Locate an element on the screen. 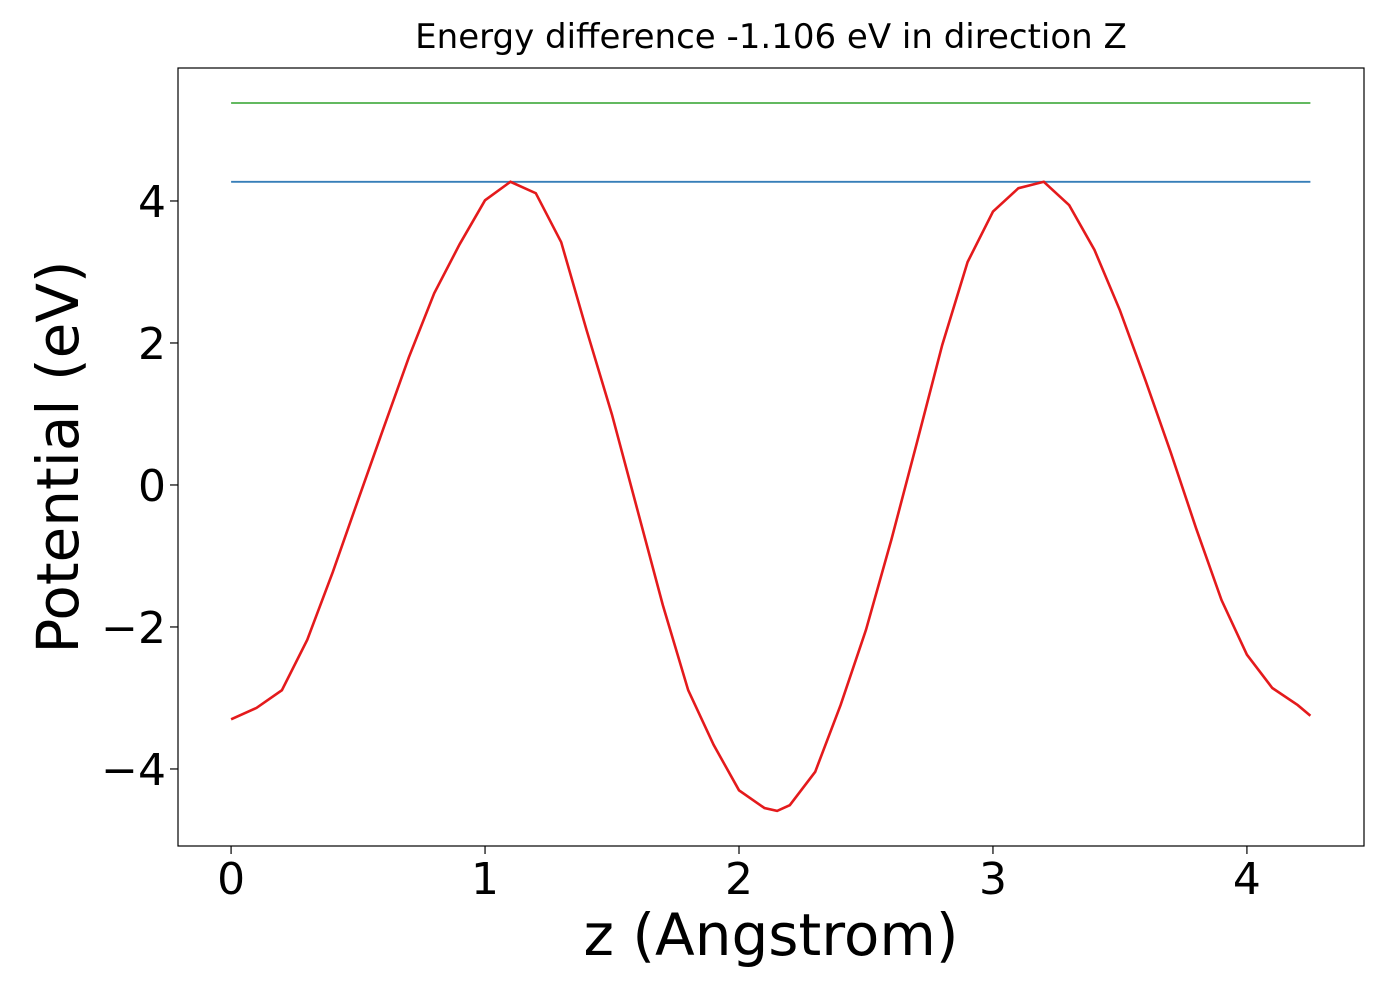 This screenshot has width=1400, height=1000. y-tick-label: −2 is located at coordinates (133, 628).